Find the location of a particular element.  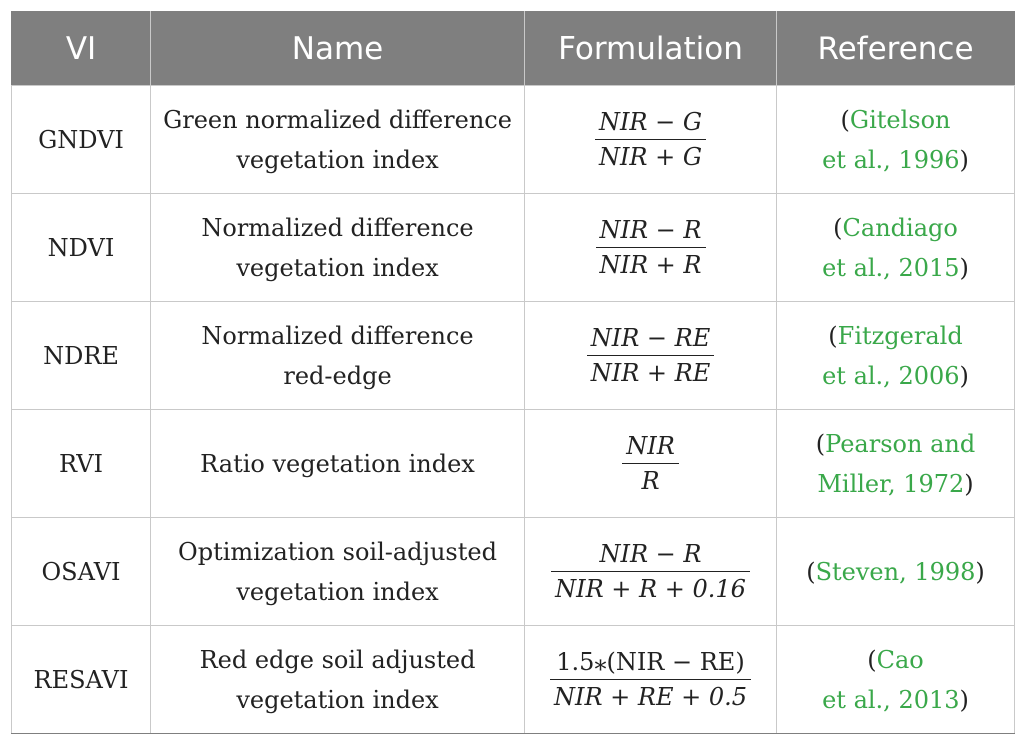

reference-line: (Gitelson is located at coordinates (895, 120).